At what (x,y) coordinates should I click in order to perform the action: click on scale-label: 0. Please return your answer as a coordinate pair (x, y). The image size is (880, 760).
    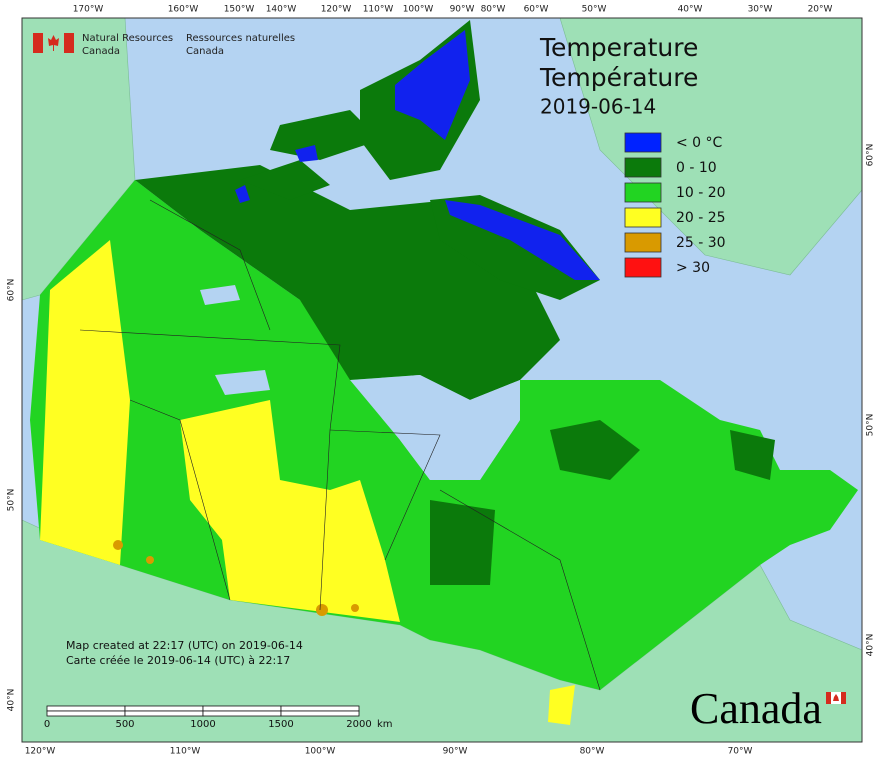
    Looking at the image, I should click on (47, 724).